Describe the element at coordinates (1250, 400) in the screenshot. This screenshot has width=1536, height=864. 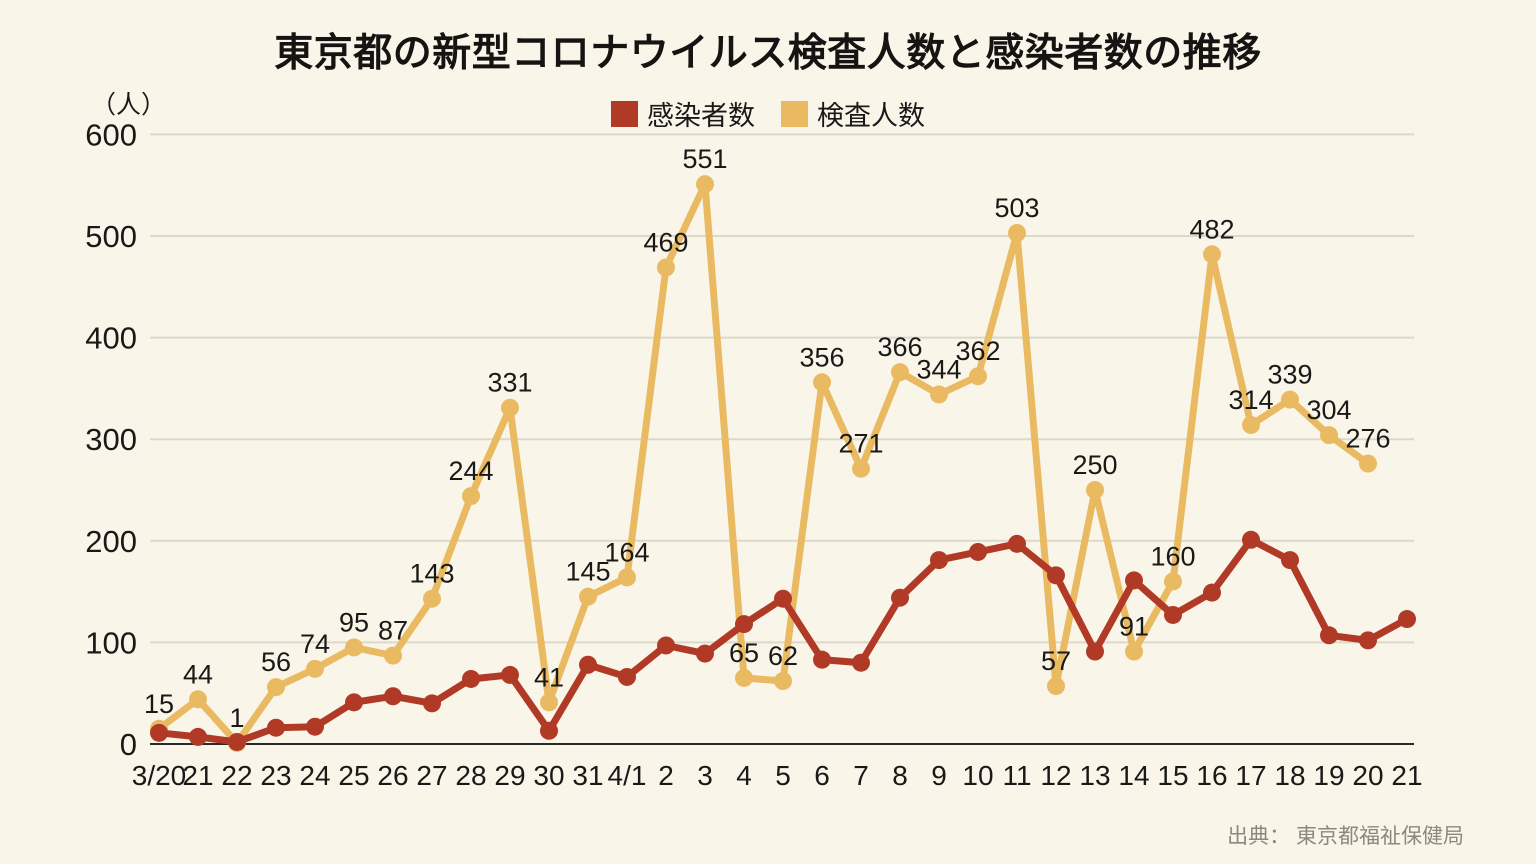
I see `tested-point-label: 314` at that location.